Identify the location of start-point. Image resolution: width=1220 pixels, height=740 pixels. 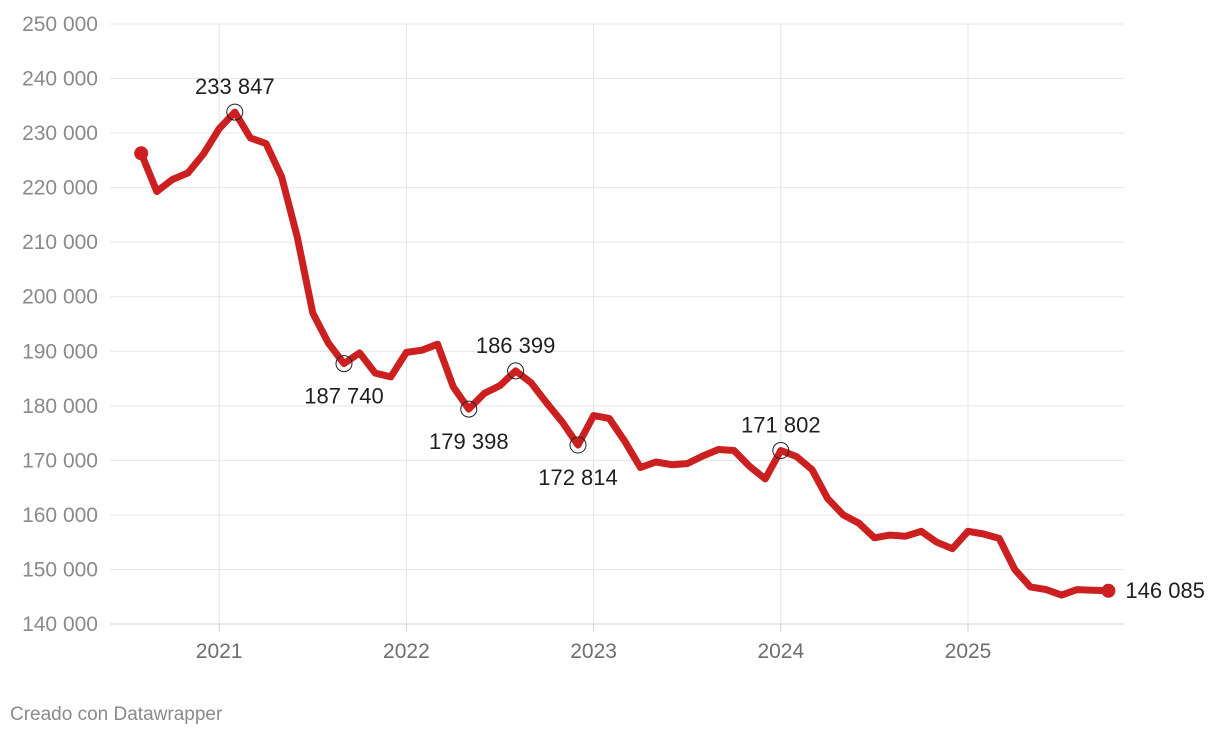
(141, 153).